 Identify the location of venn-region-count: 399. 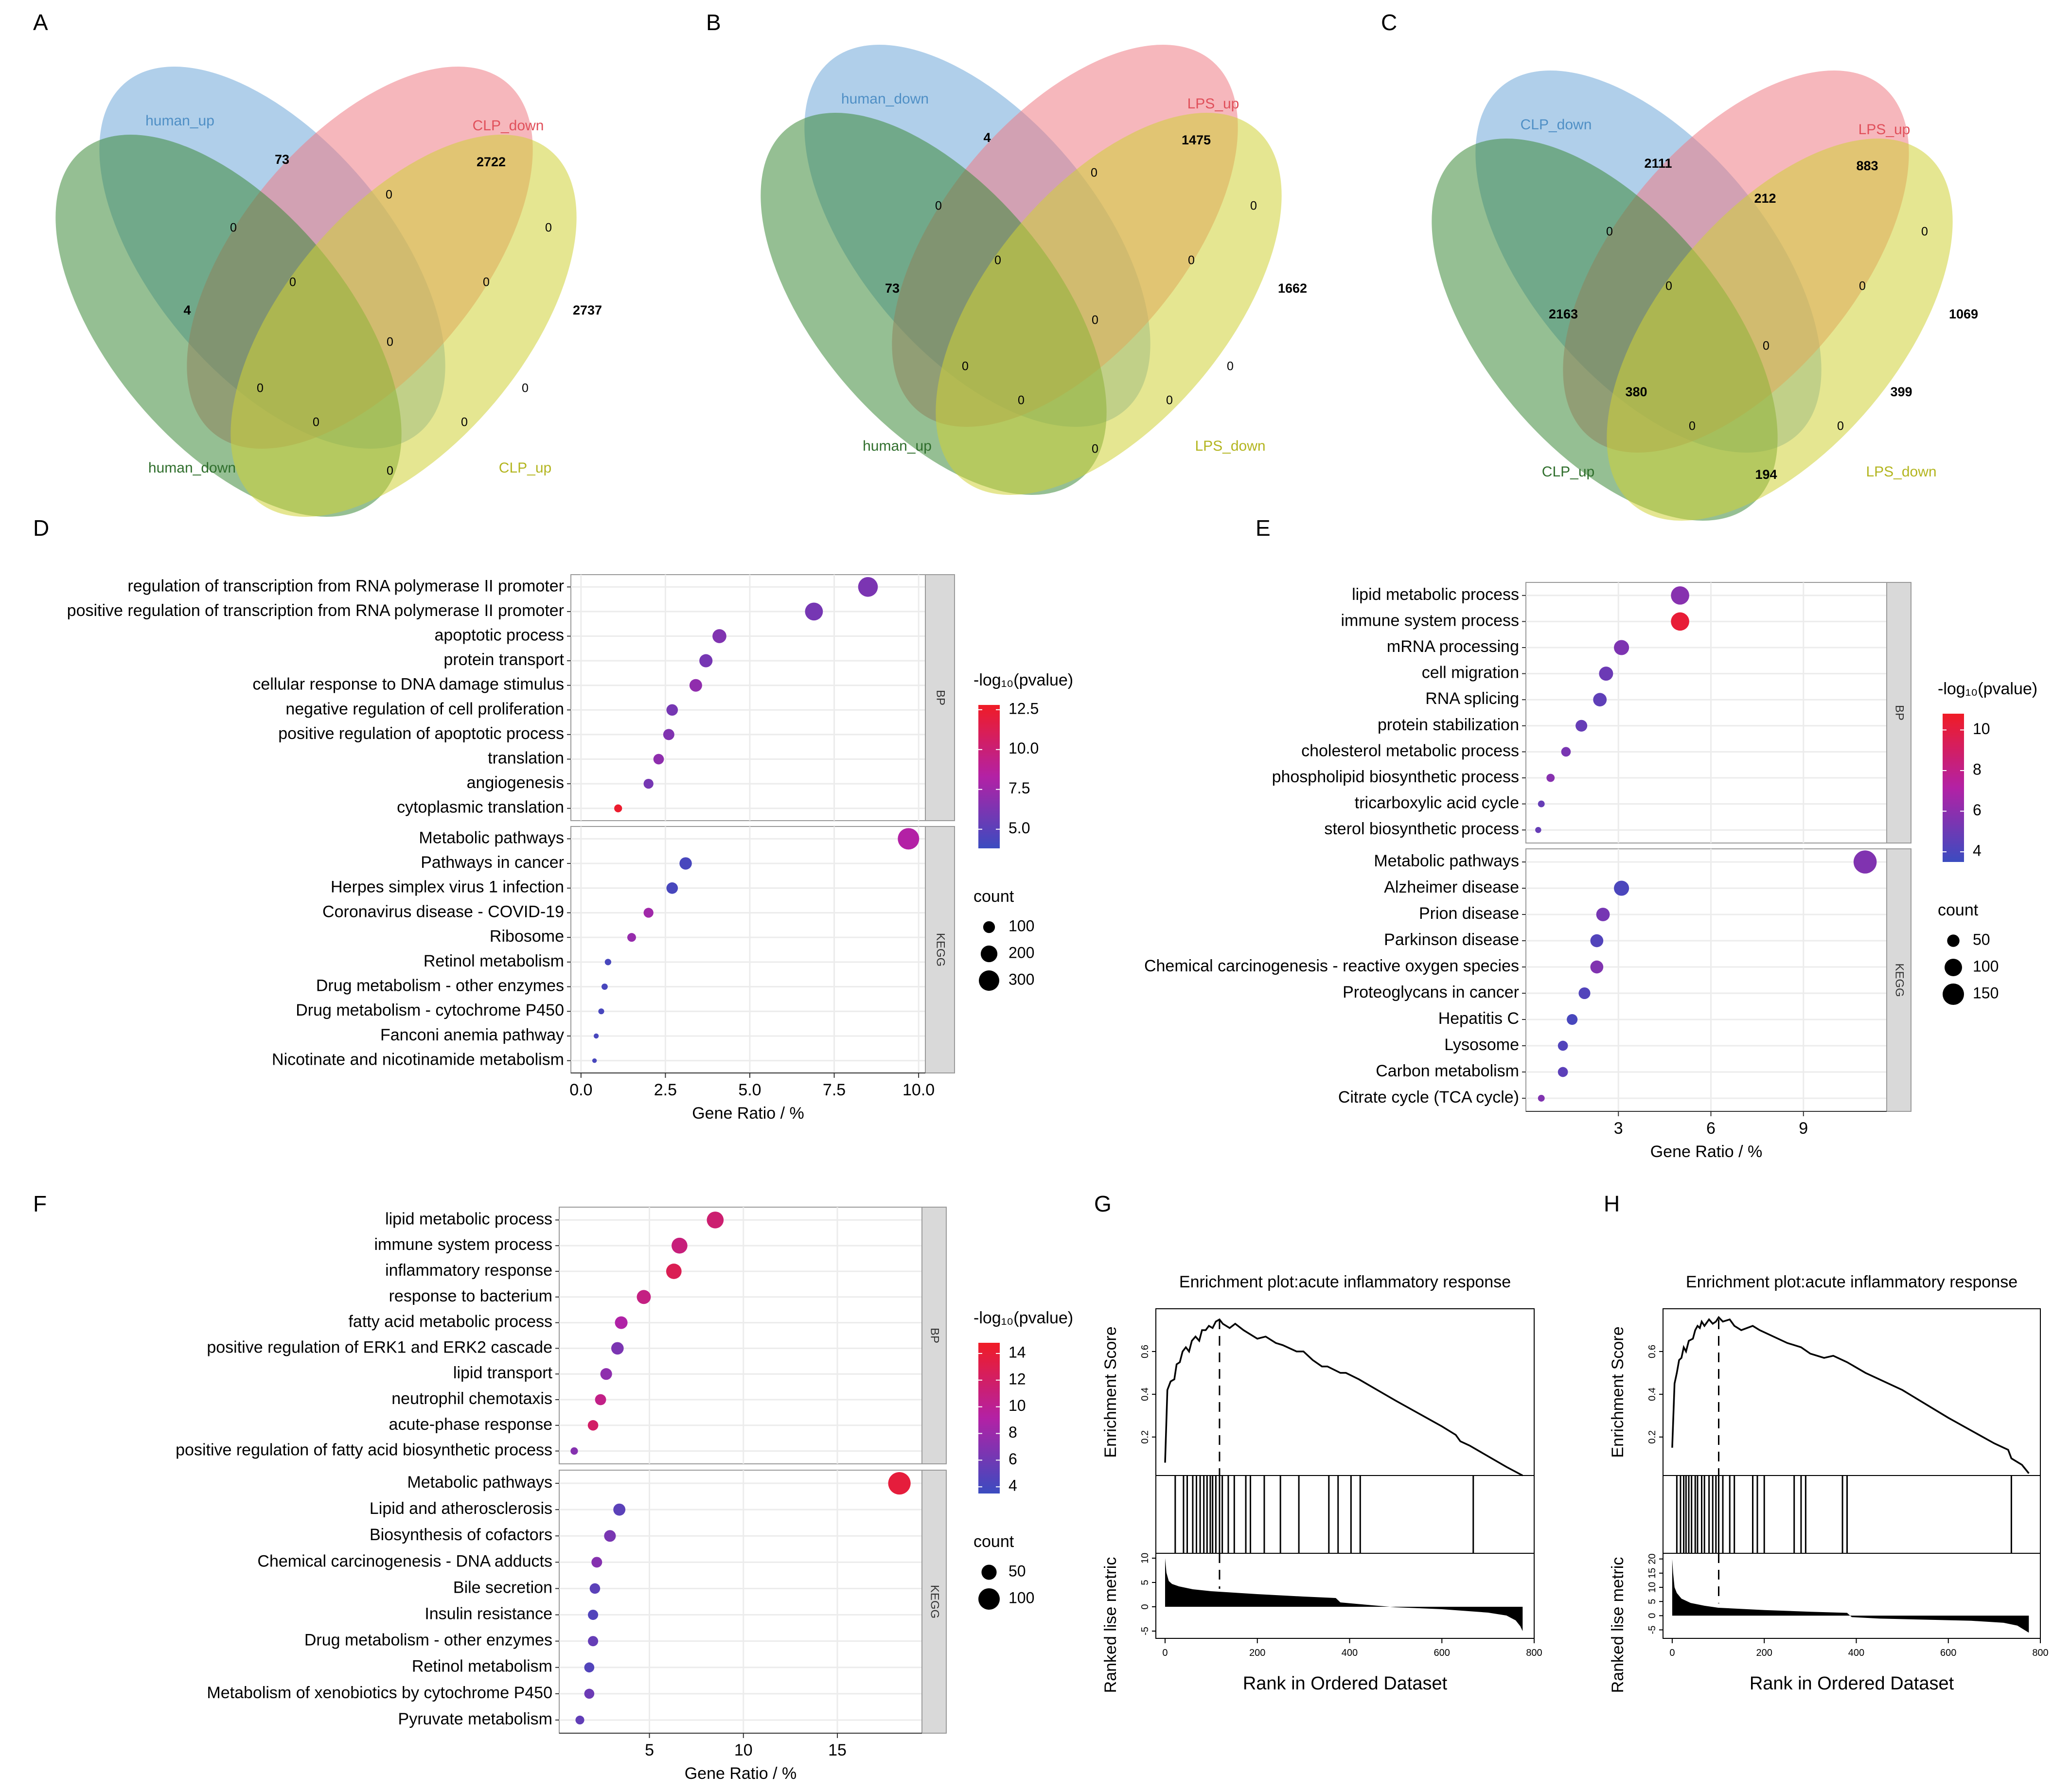
(1901, 392).